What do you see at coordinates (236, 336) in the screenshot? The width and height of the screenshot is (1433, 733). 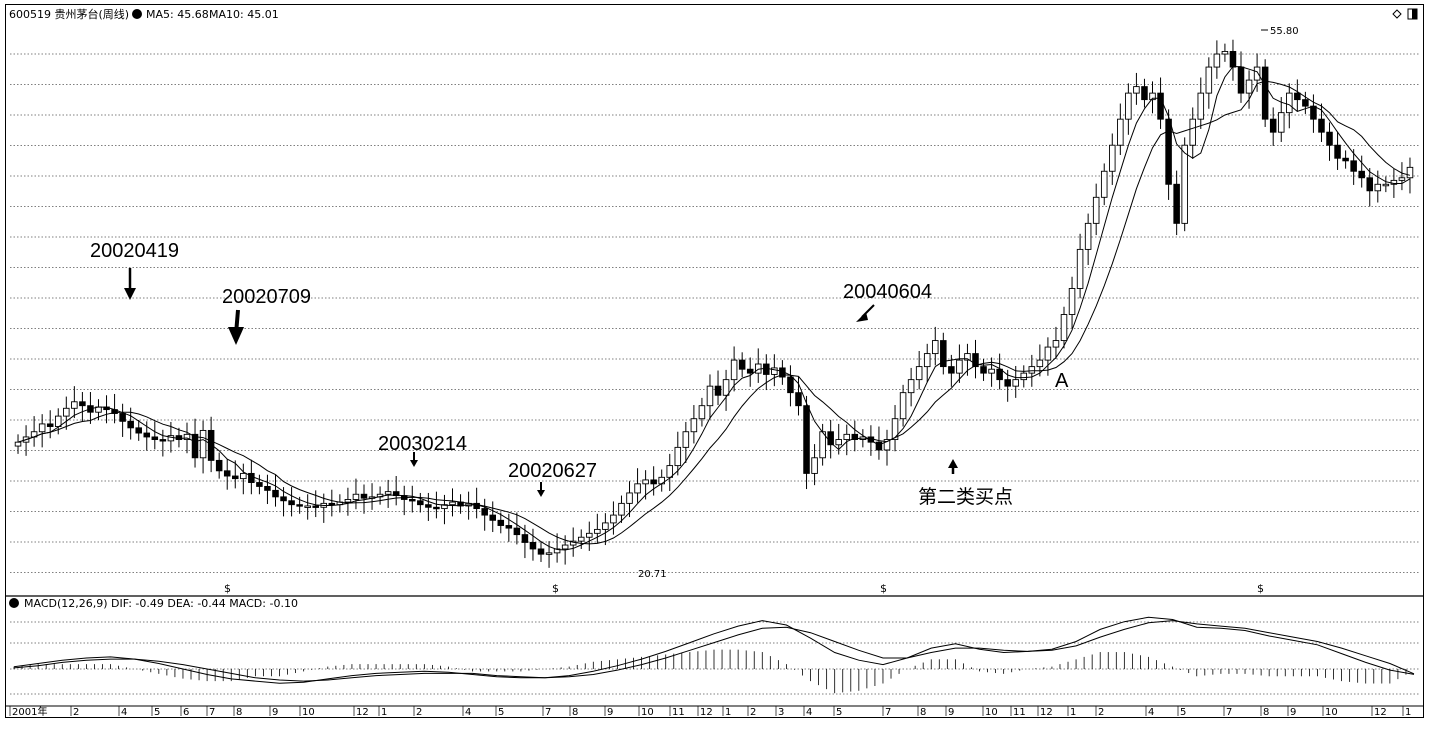 I see `arrow-20020709-icon` at bounding box center [236, 336].